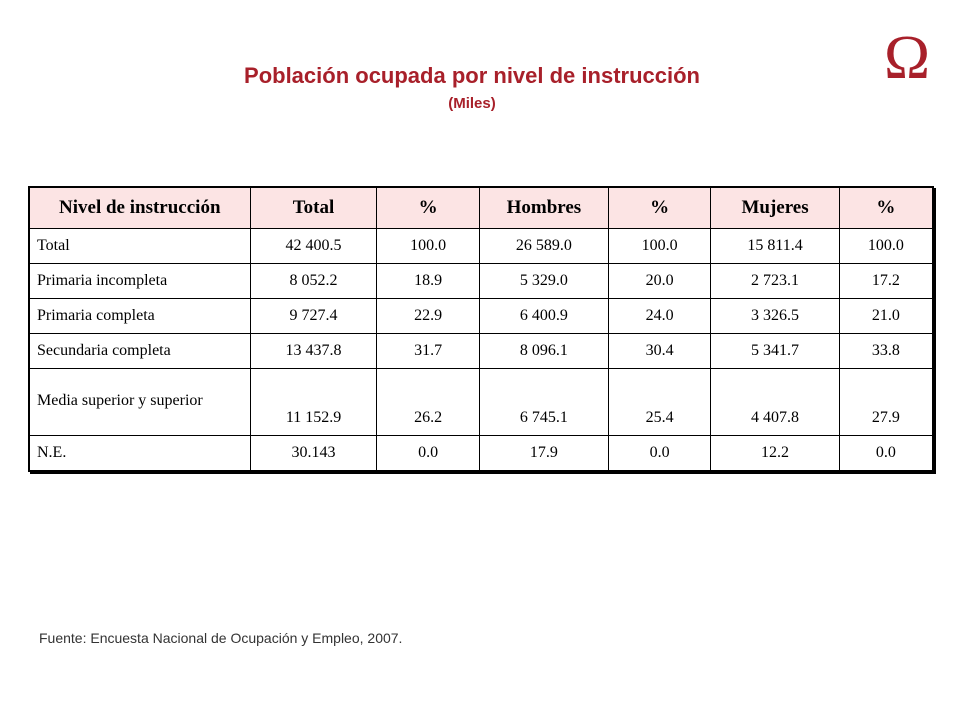 The width and height of the screenshot is (960, 720). What do you see at coordinates (775, 207) in the screenshot?
I see `column-header-mujeres: Mujeres` at bounding box center [775, 207].